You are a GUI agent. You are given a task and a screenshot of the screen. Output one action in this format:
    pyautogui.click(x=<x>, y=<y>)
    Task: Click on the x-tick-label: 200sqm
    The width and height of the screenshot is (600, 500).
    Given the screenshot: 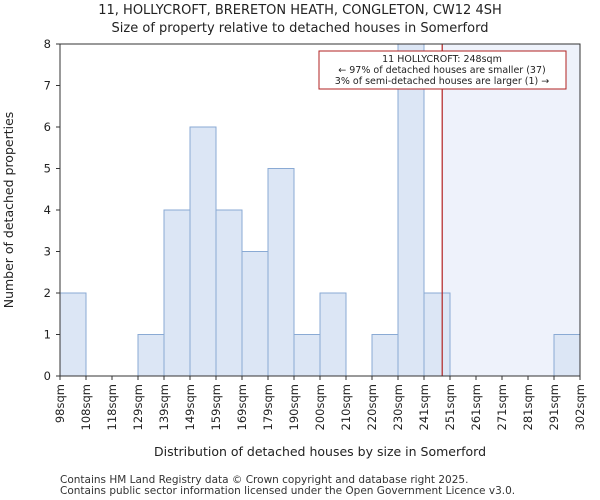 What is the action you would take?
    pyautogui.click(x=320, y=407)
    